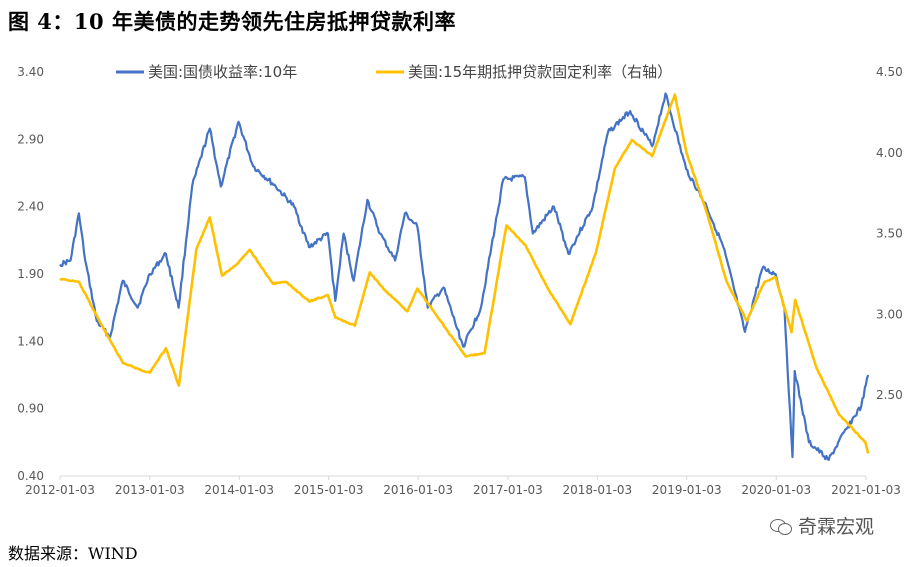 Image resolution: width=924 pixels, height=567 pixels. I want to click on y-right-tick-label: 2.50, so click(889, 395).